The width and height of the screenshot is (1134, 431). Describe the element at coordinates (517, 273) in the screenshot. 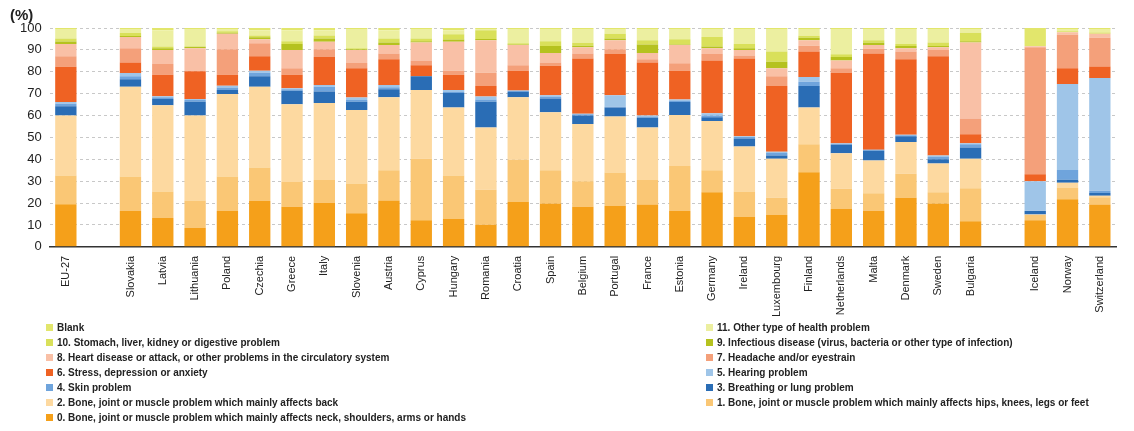

I see `x-tick-label: Croatia` at that location.